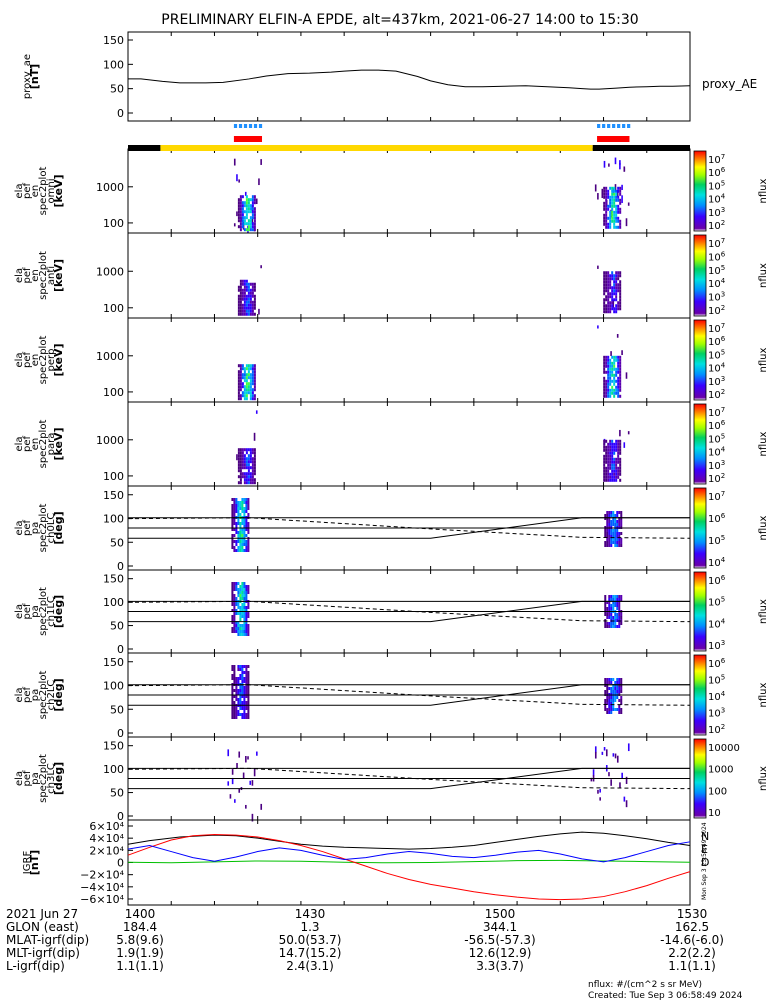 Image resolution: width=775 pixels, height=1000 pixels. Describe the element at coordinates (700, 444) in the screenshot. I see `colorbar` at that location.